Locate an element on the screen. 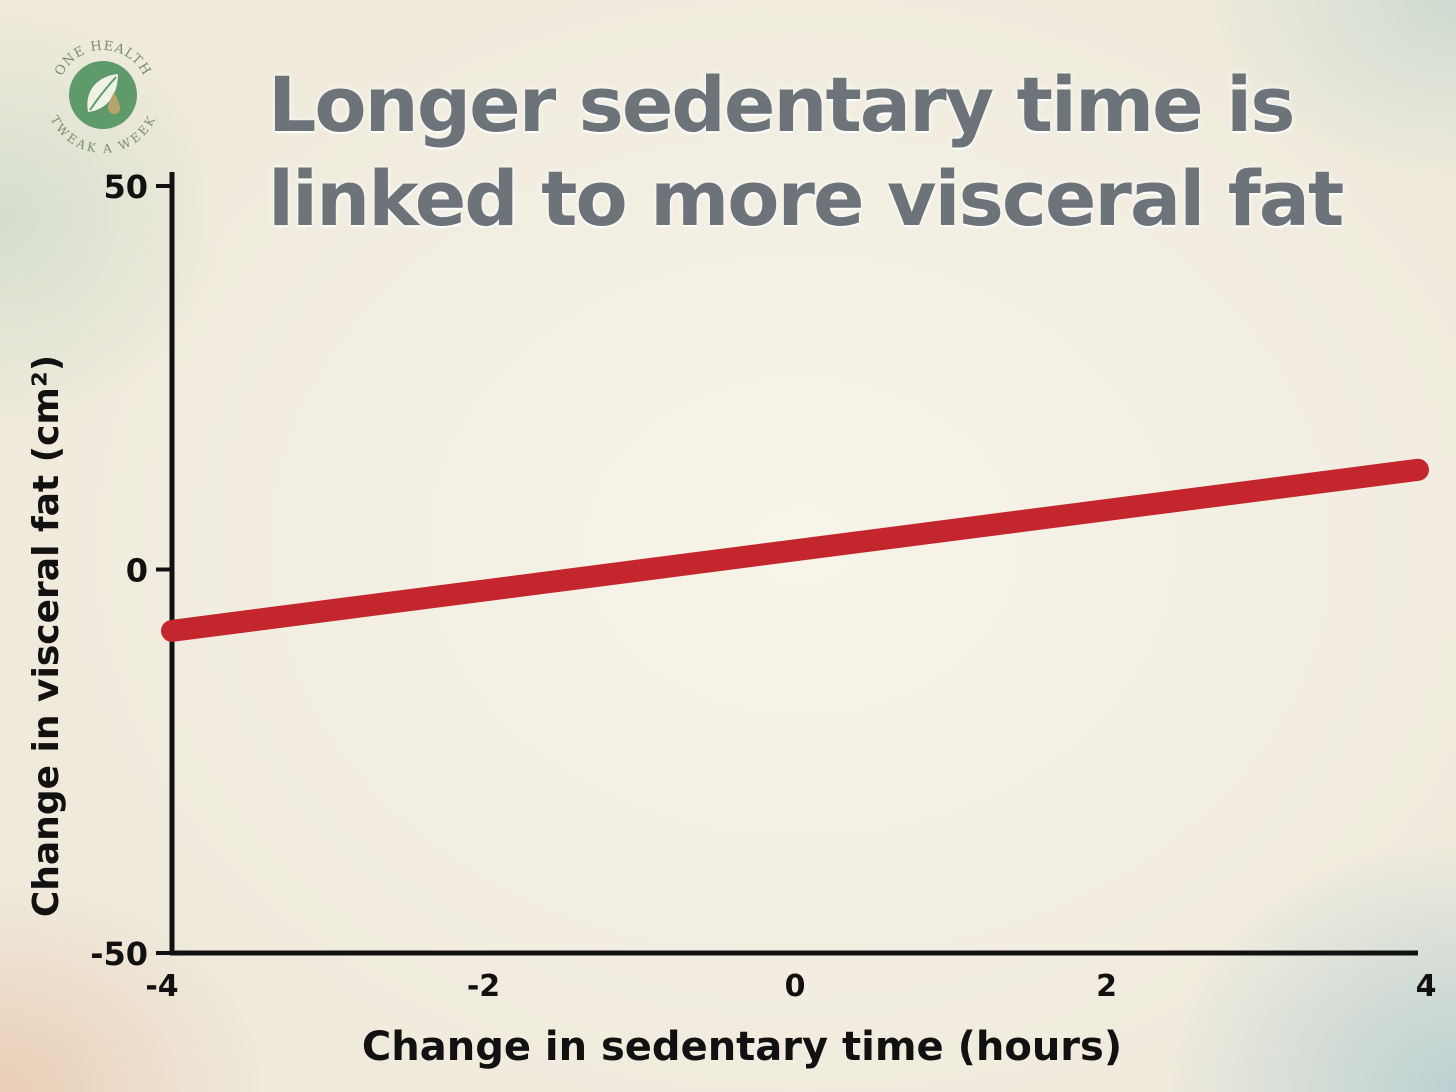 This screenshot has width=1456, height=1092. y-axis-title: Change in visceral fat (cm²) is located at coordinates (46, 636).